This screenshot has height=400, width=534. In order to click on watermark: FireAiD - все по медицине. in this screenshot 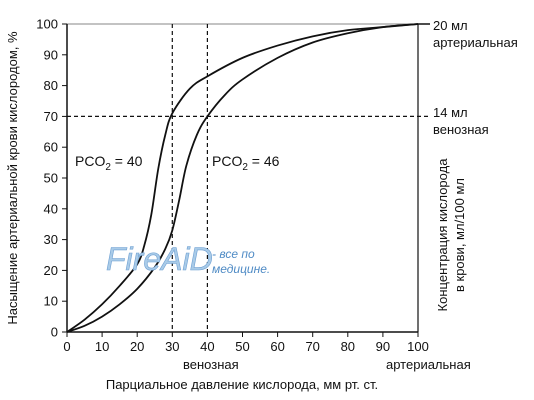, I will do `click(188, 259)`.